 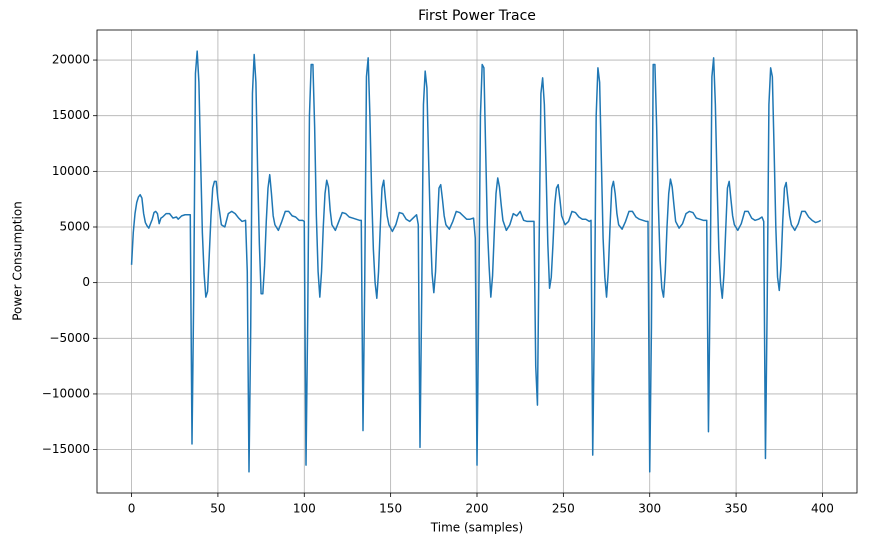 What do you see at coordinates (66, 393) in the screenshot?
I see `y-tick-label: −10000` at bounding box center [66, 393].